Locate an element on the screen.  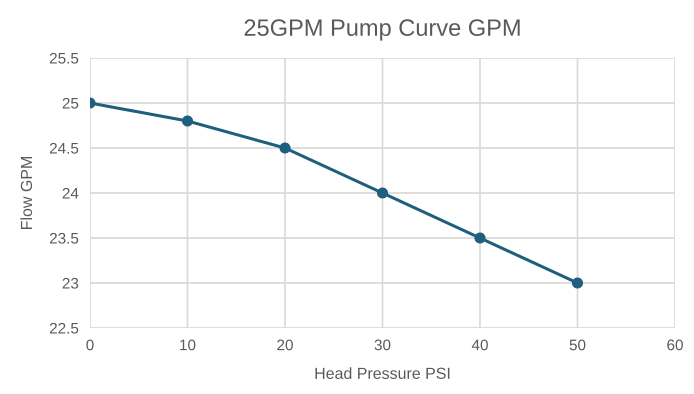
y-axis-title: Flow GPM is located at coordinates (26, 193).